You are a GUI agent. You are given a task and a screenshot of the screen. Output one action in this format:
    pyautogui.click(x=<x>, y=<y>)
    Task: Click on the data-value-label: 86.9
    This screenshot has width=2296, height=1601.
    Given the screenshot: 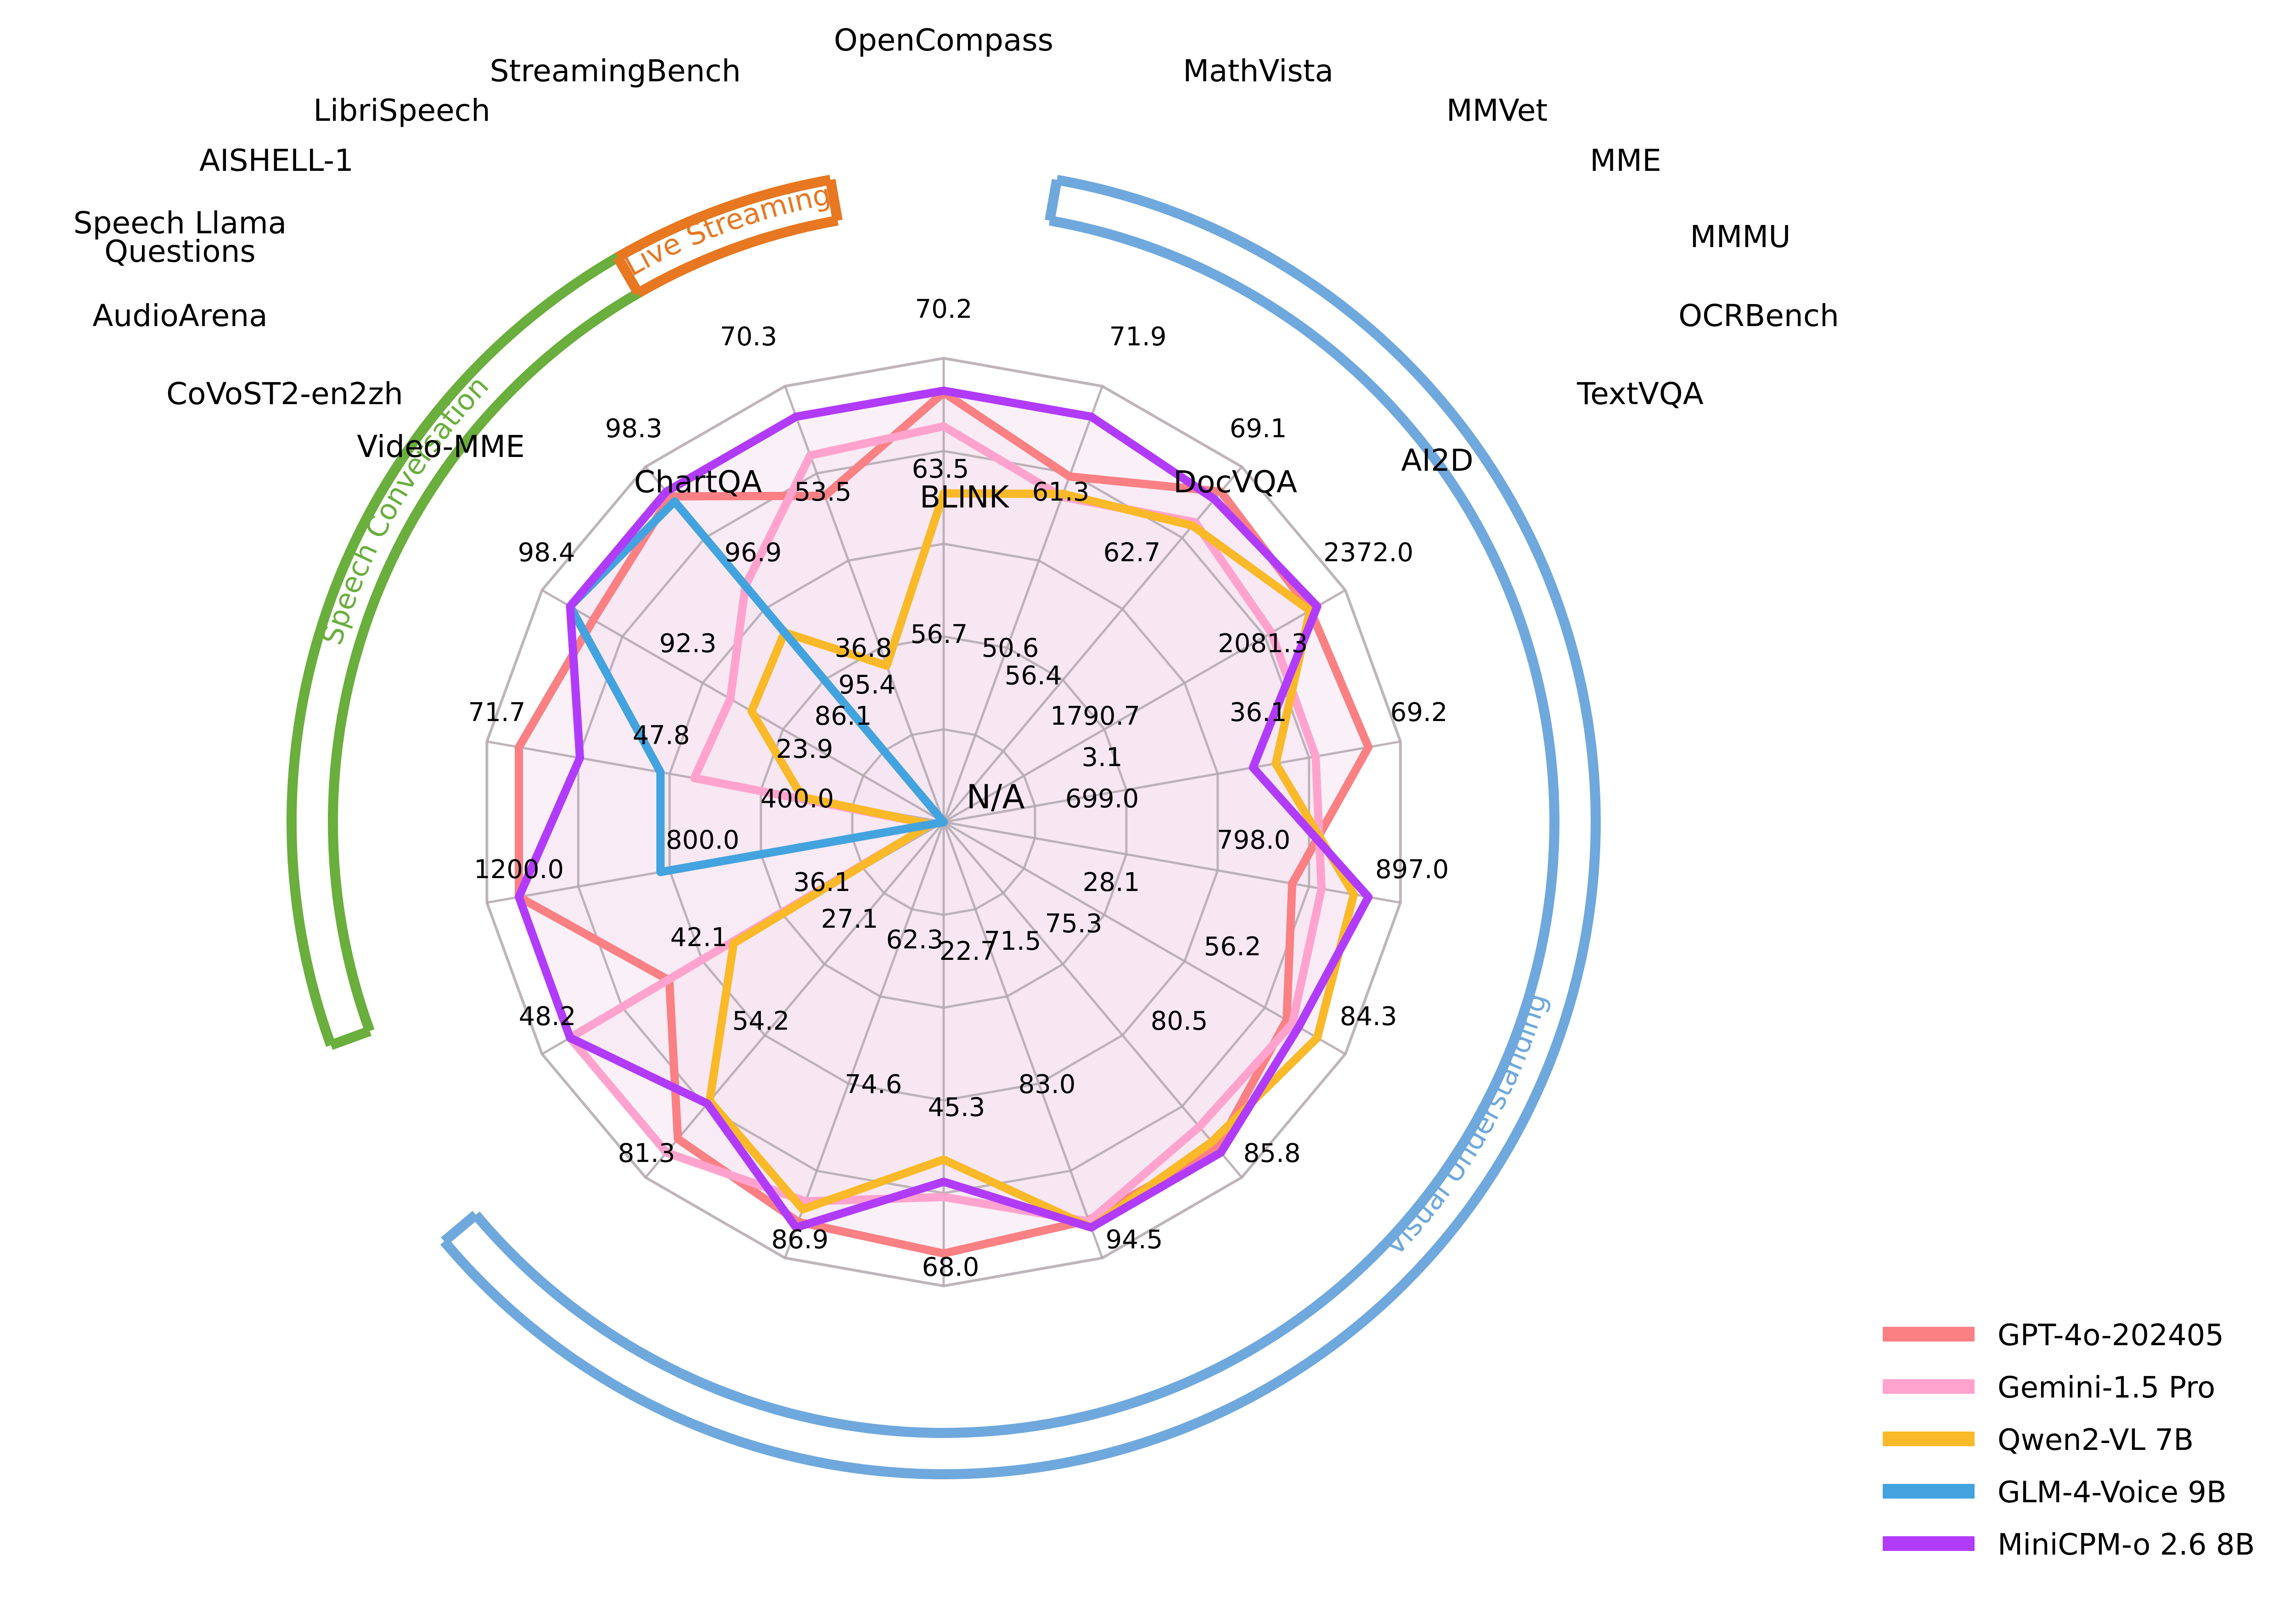 What is the action you would take?
    pyautogui.click(x=800, y=1240)
    